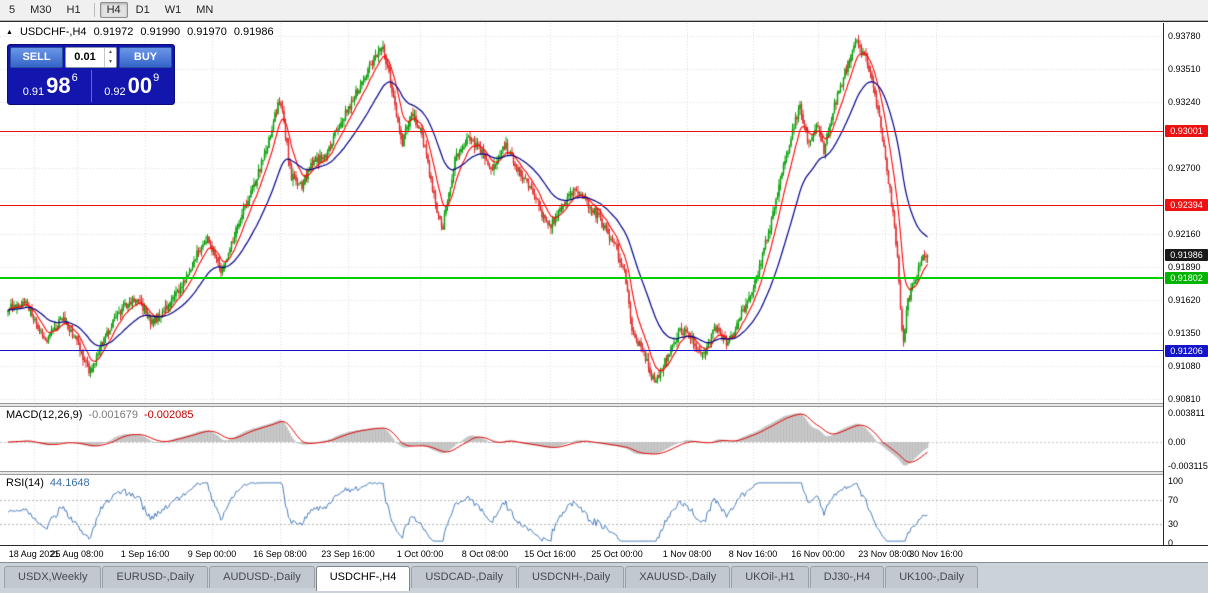 Image resolution: width=1208 pixels, height=593 pixels. Describe the element at coordinates (932, 577) in the screenshot. I see `chart-tab-UK100-Daily: UK100-,Daily` at that location.